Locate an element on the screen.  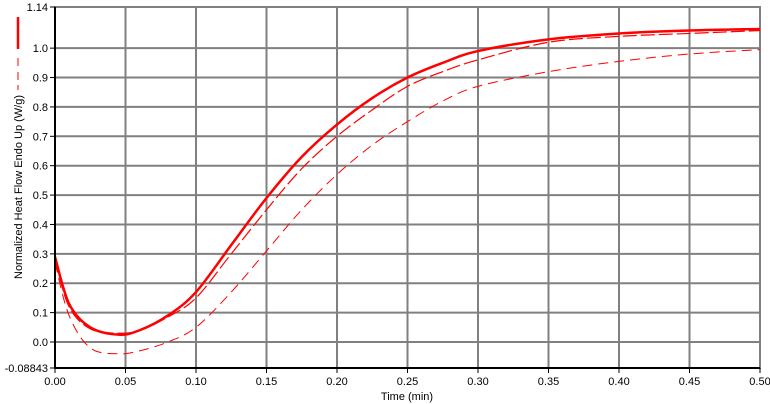
y-tick-label: -0.08843 is located at coordinates (26, 369).